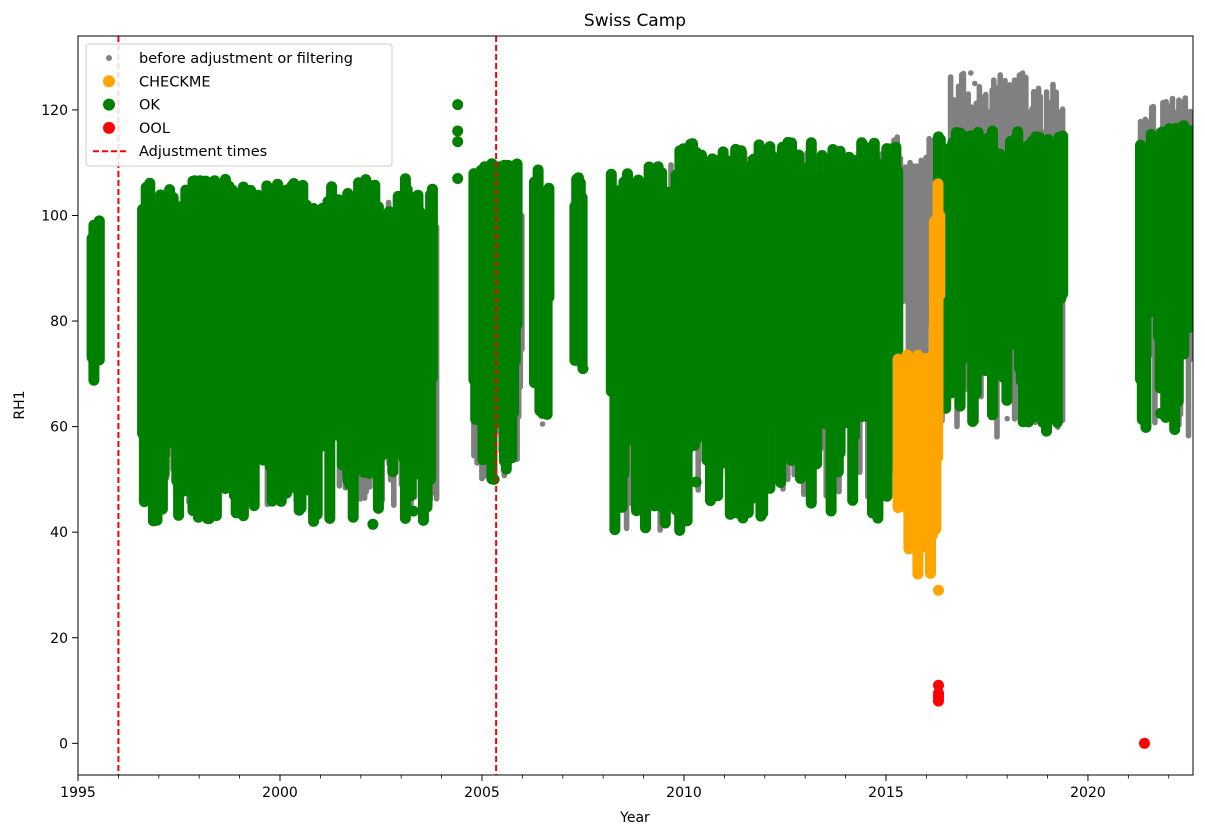 This screenshot has width=1205, height=836. What do you see at coordinates (63, 744) in the screenshot?
I see `y-tick-label: 0` at bounding box center [63, 744].